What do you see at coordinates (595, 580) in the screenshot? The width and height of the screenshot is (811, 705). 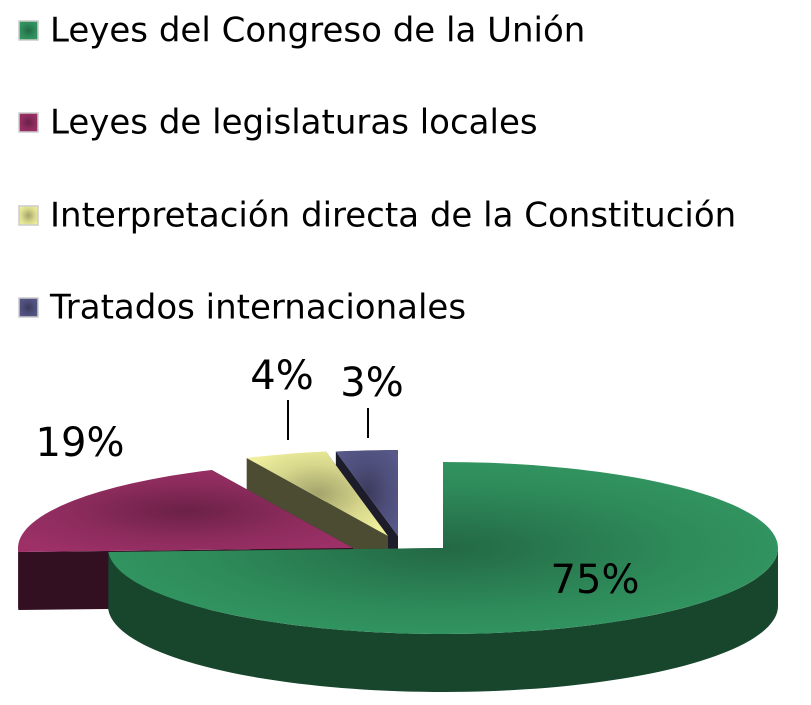 I see `data-label: 75%` at bounding box center [595, 580].